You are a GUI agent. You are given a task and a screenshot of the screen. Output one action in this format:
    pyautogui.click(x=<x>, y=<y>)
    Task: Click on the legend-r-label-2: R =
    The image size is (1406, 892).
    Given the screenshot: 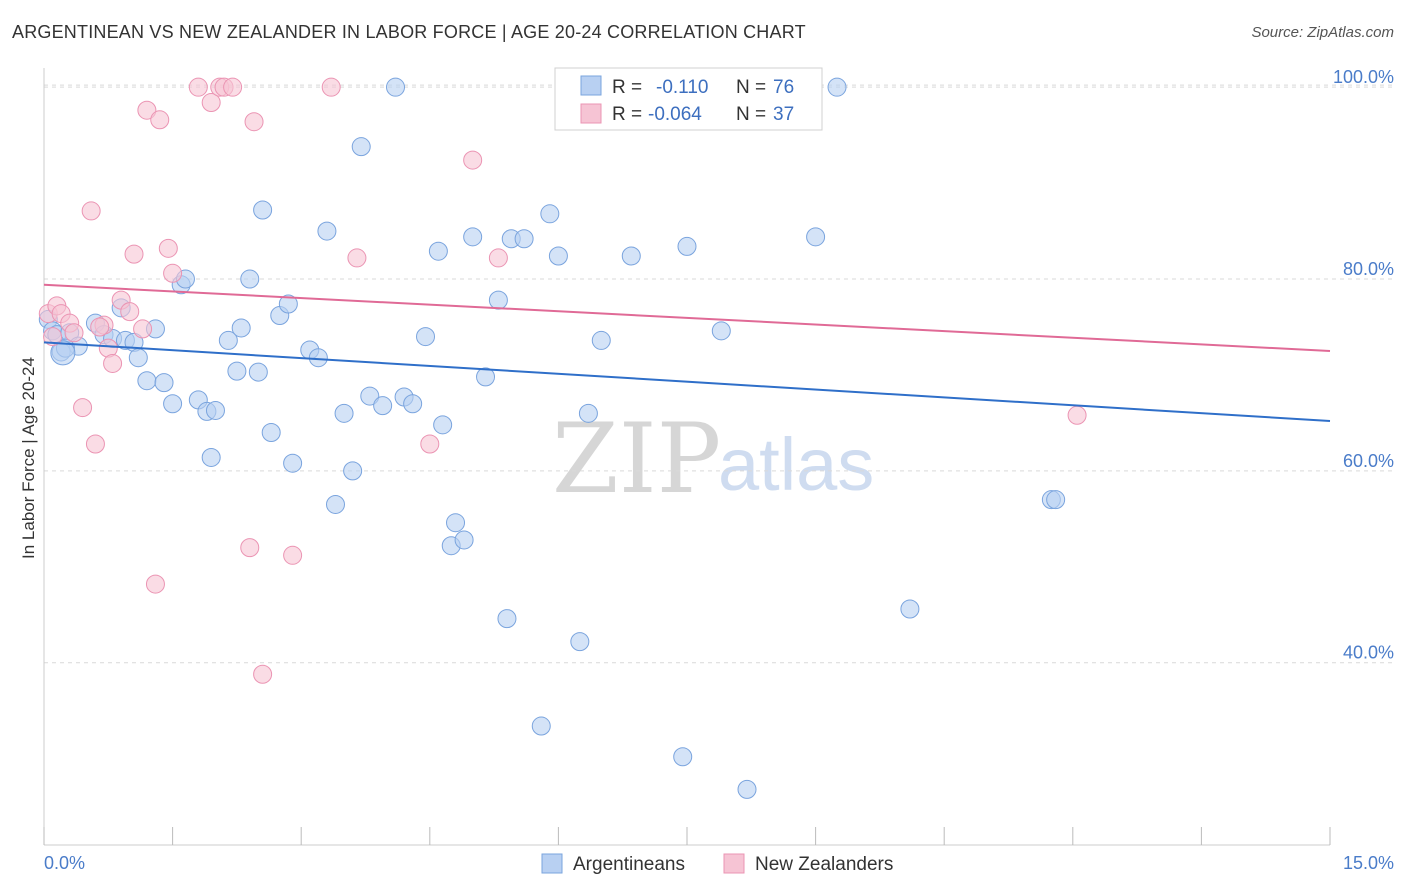 What is the action you would take?
    pyautogui.click(x=627, y=114)
    